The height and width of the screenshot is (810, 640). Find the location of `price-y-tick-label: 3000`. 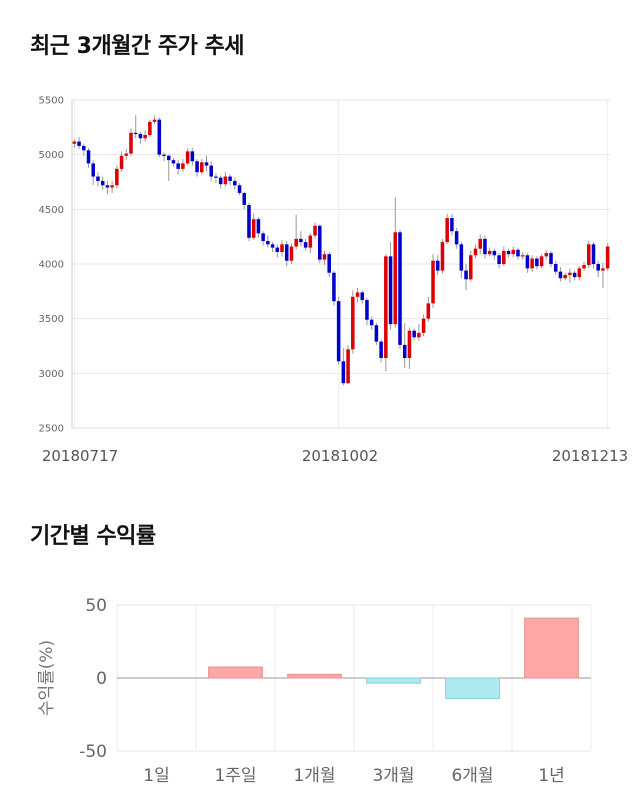

price-y-tick-label: 3000 is located at coordinates (51, 374).